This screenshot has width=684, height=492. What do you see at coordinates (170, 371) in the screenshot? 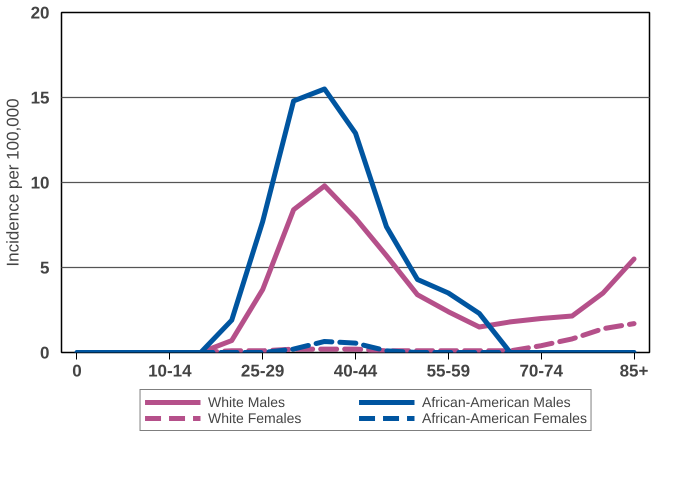
I see `x-tick-label: 10-14` at bounding box center [170, 371].